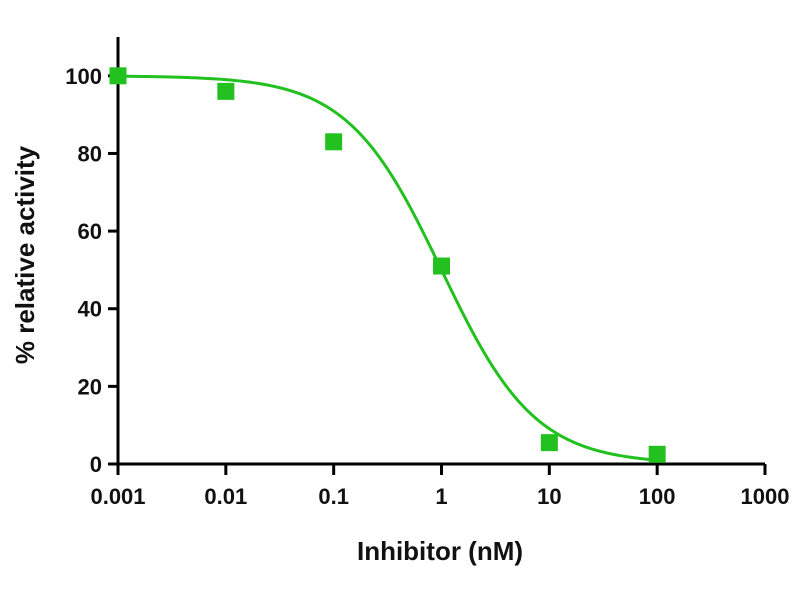  What do you see at coordinates (90, 231) in the screenshot?
I see `y-tick-label: 60` at bounding box center [90, 231].